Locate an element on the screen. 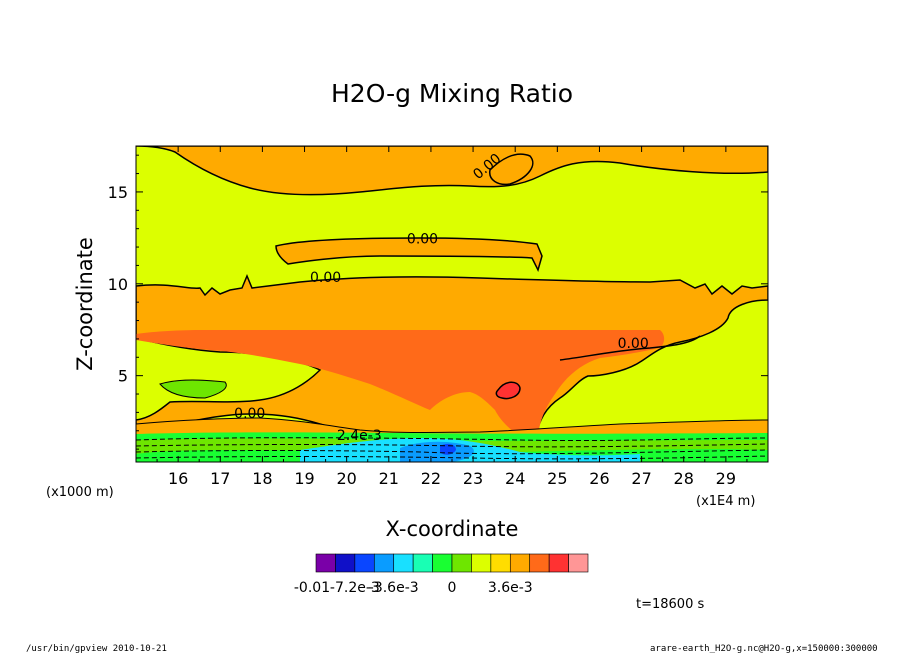 The image size is (904, 654). field-green-patch is located at coordinates (193, 389).